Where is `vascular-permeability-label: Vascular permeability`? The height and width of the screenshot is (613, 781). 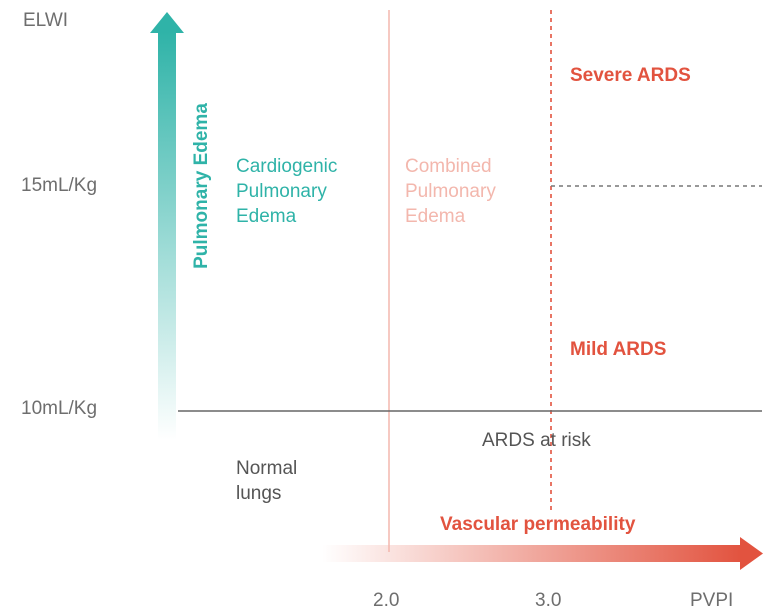
vascular-permeability-label: Vascular permeability is located at coordinates (538, 524).